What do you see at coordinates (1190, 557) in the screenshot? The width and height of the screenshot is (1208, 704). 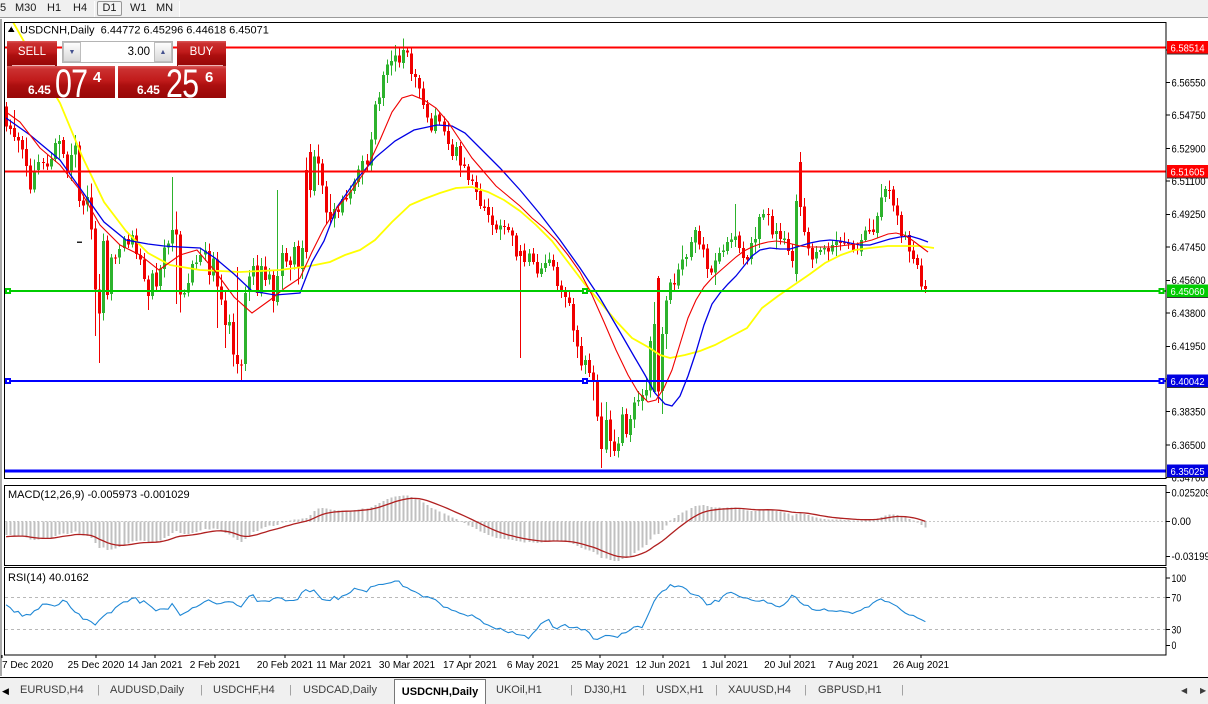 I see `svg-text: -0.031994` at bounding box center [1190, 557].